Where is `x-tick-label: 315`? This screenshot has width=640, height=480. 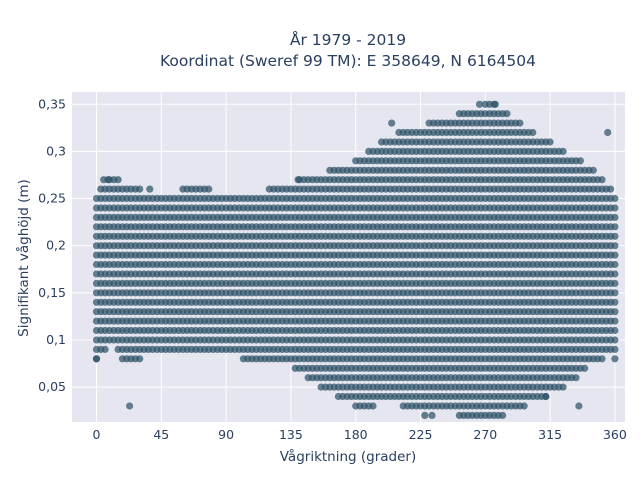 x-tick-label: 315 is located at coordinates (550, 434).